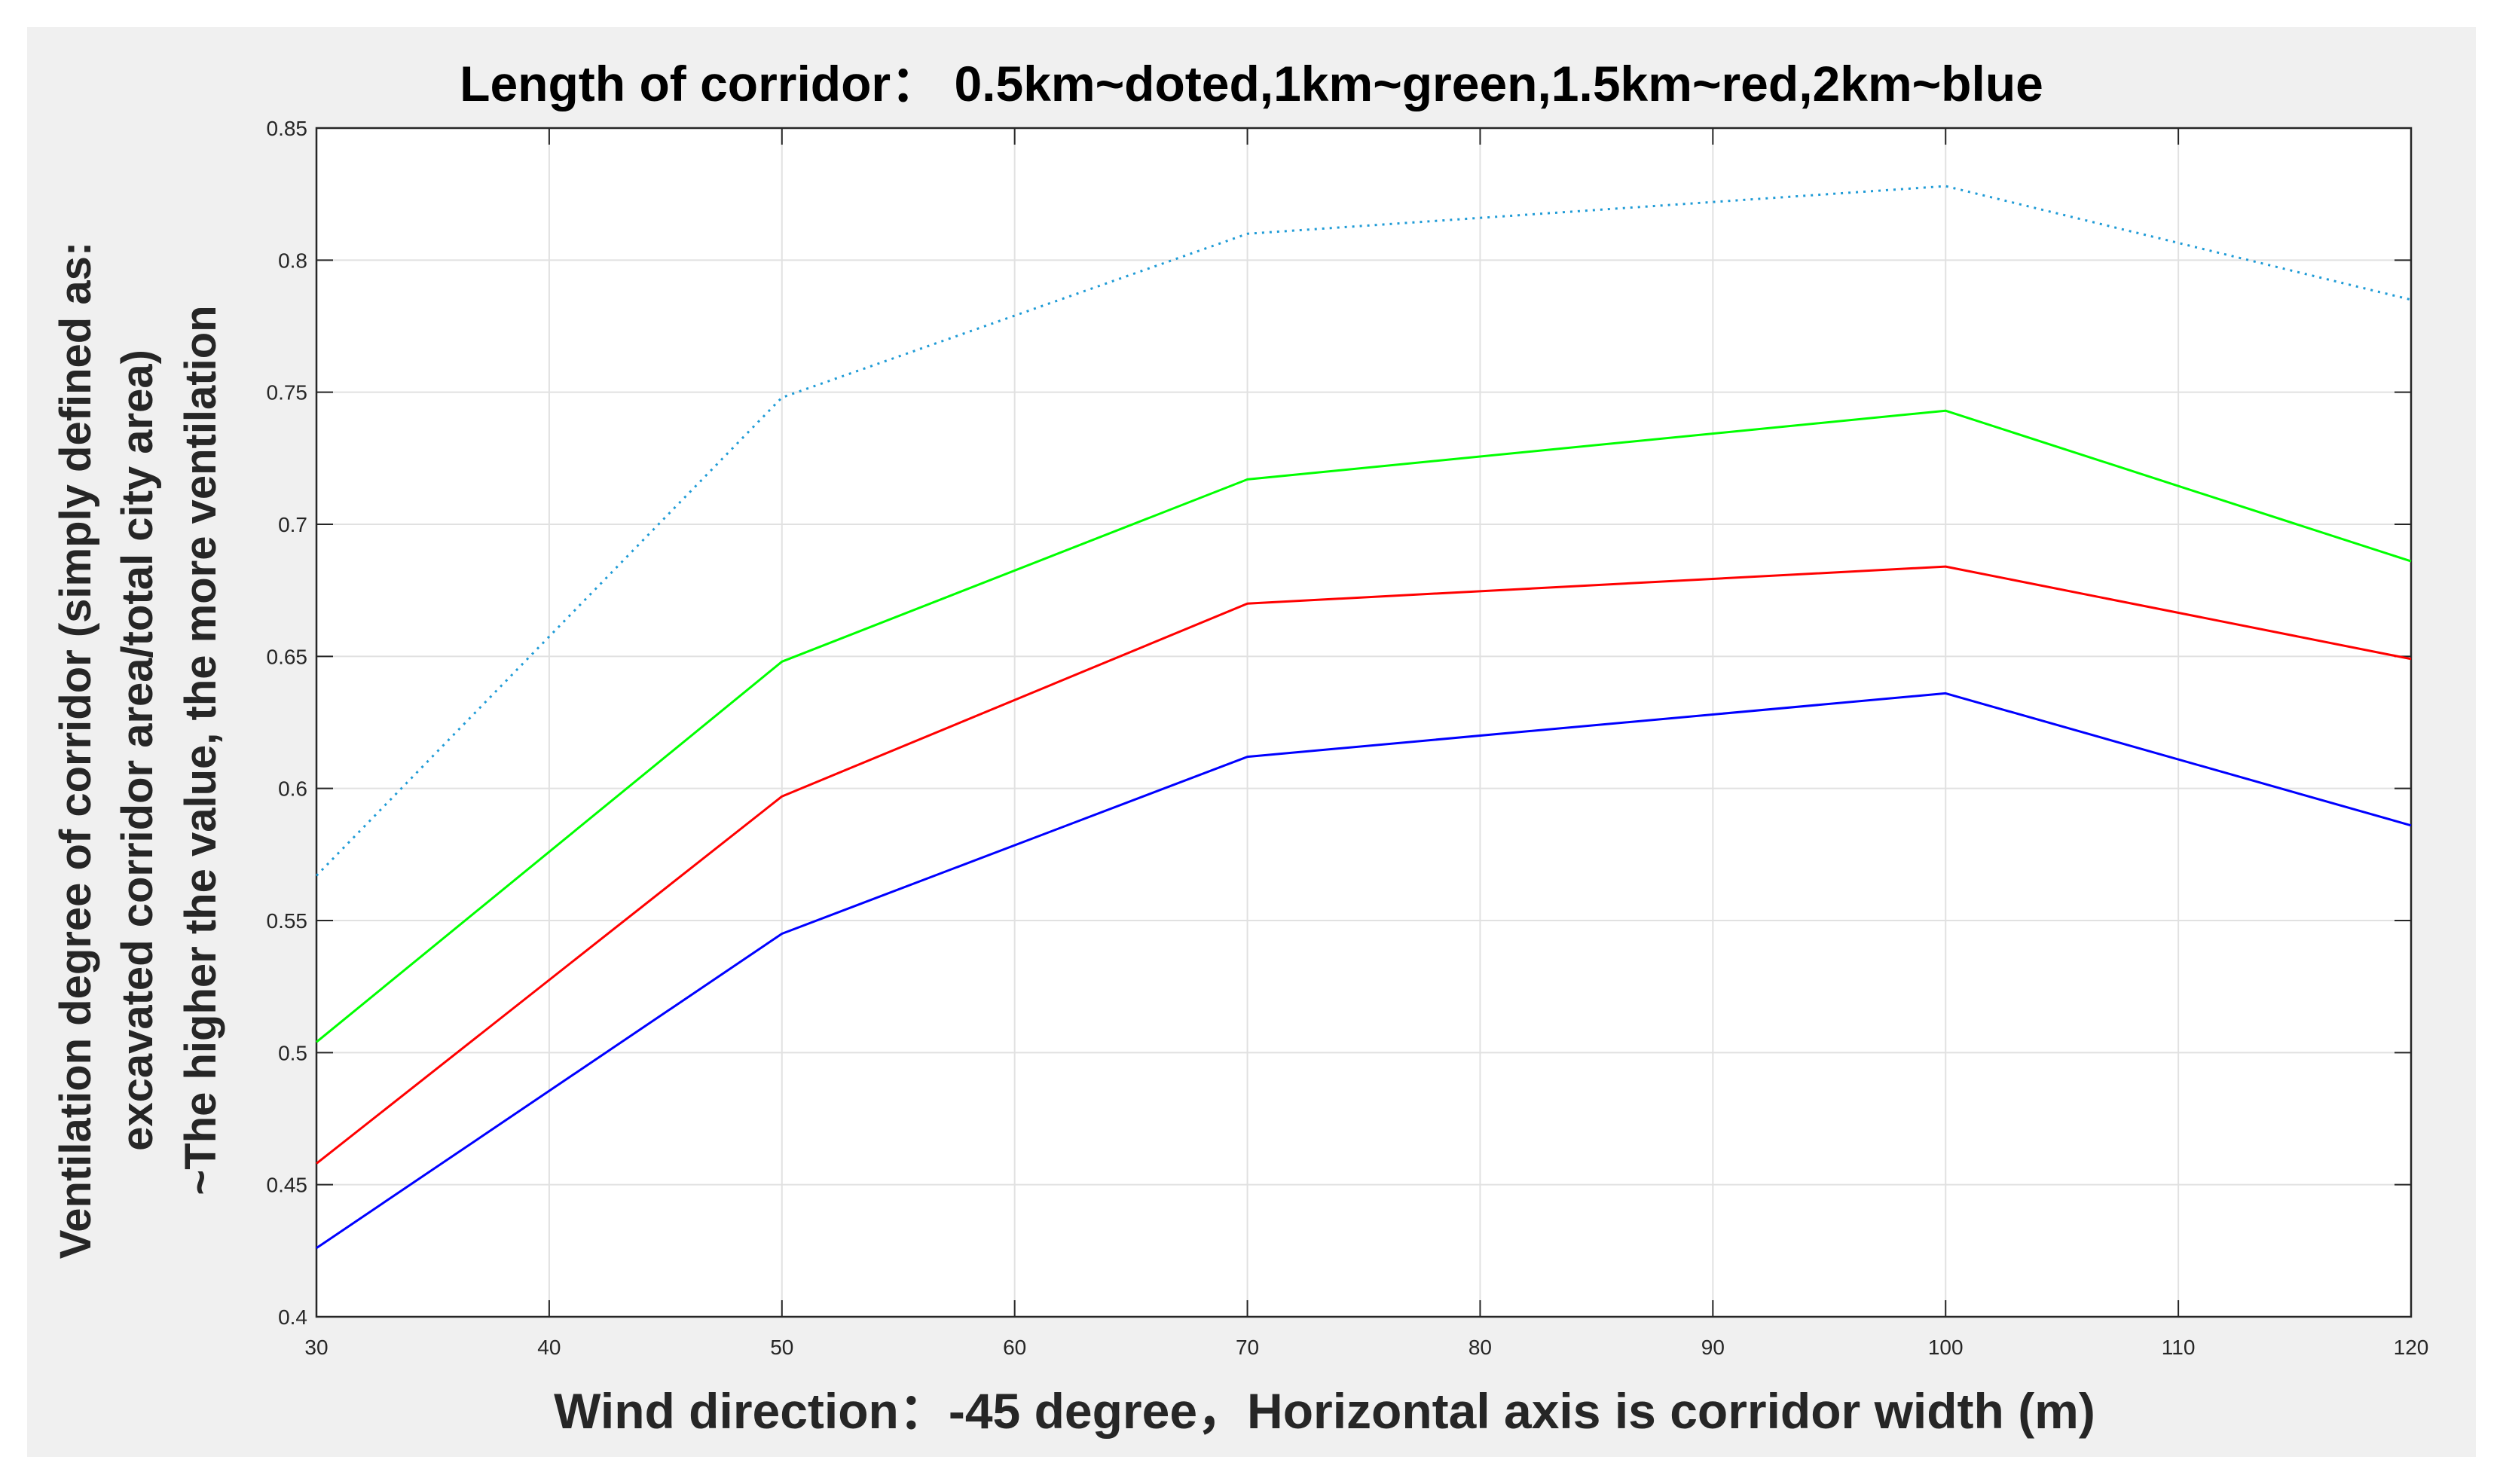 Image resolution: width=2503 pixels, height=1484 pixels. What do you see at coordinates (292, 524) in the screenshot?
I see `y-tick-label: 0.7` at bounding box center [292, 524].